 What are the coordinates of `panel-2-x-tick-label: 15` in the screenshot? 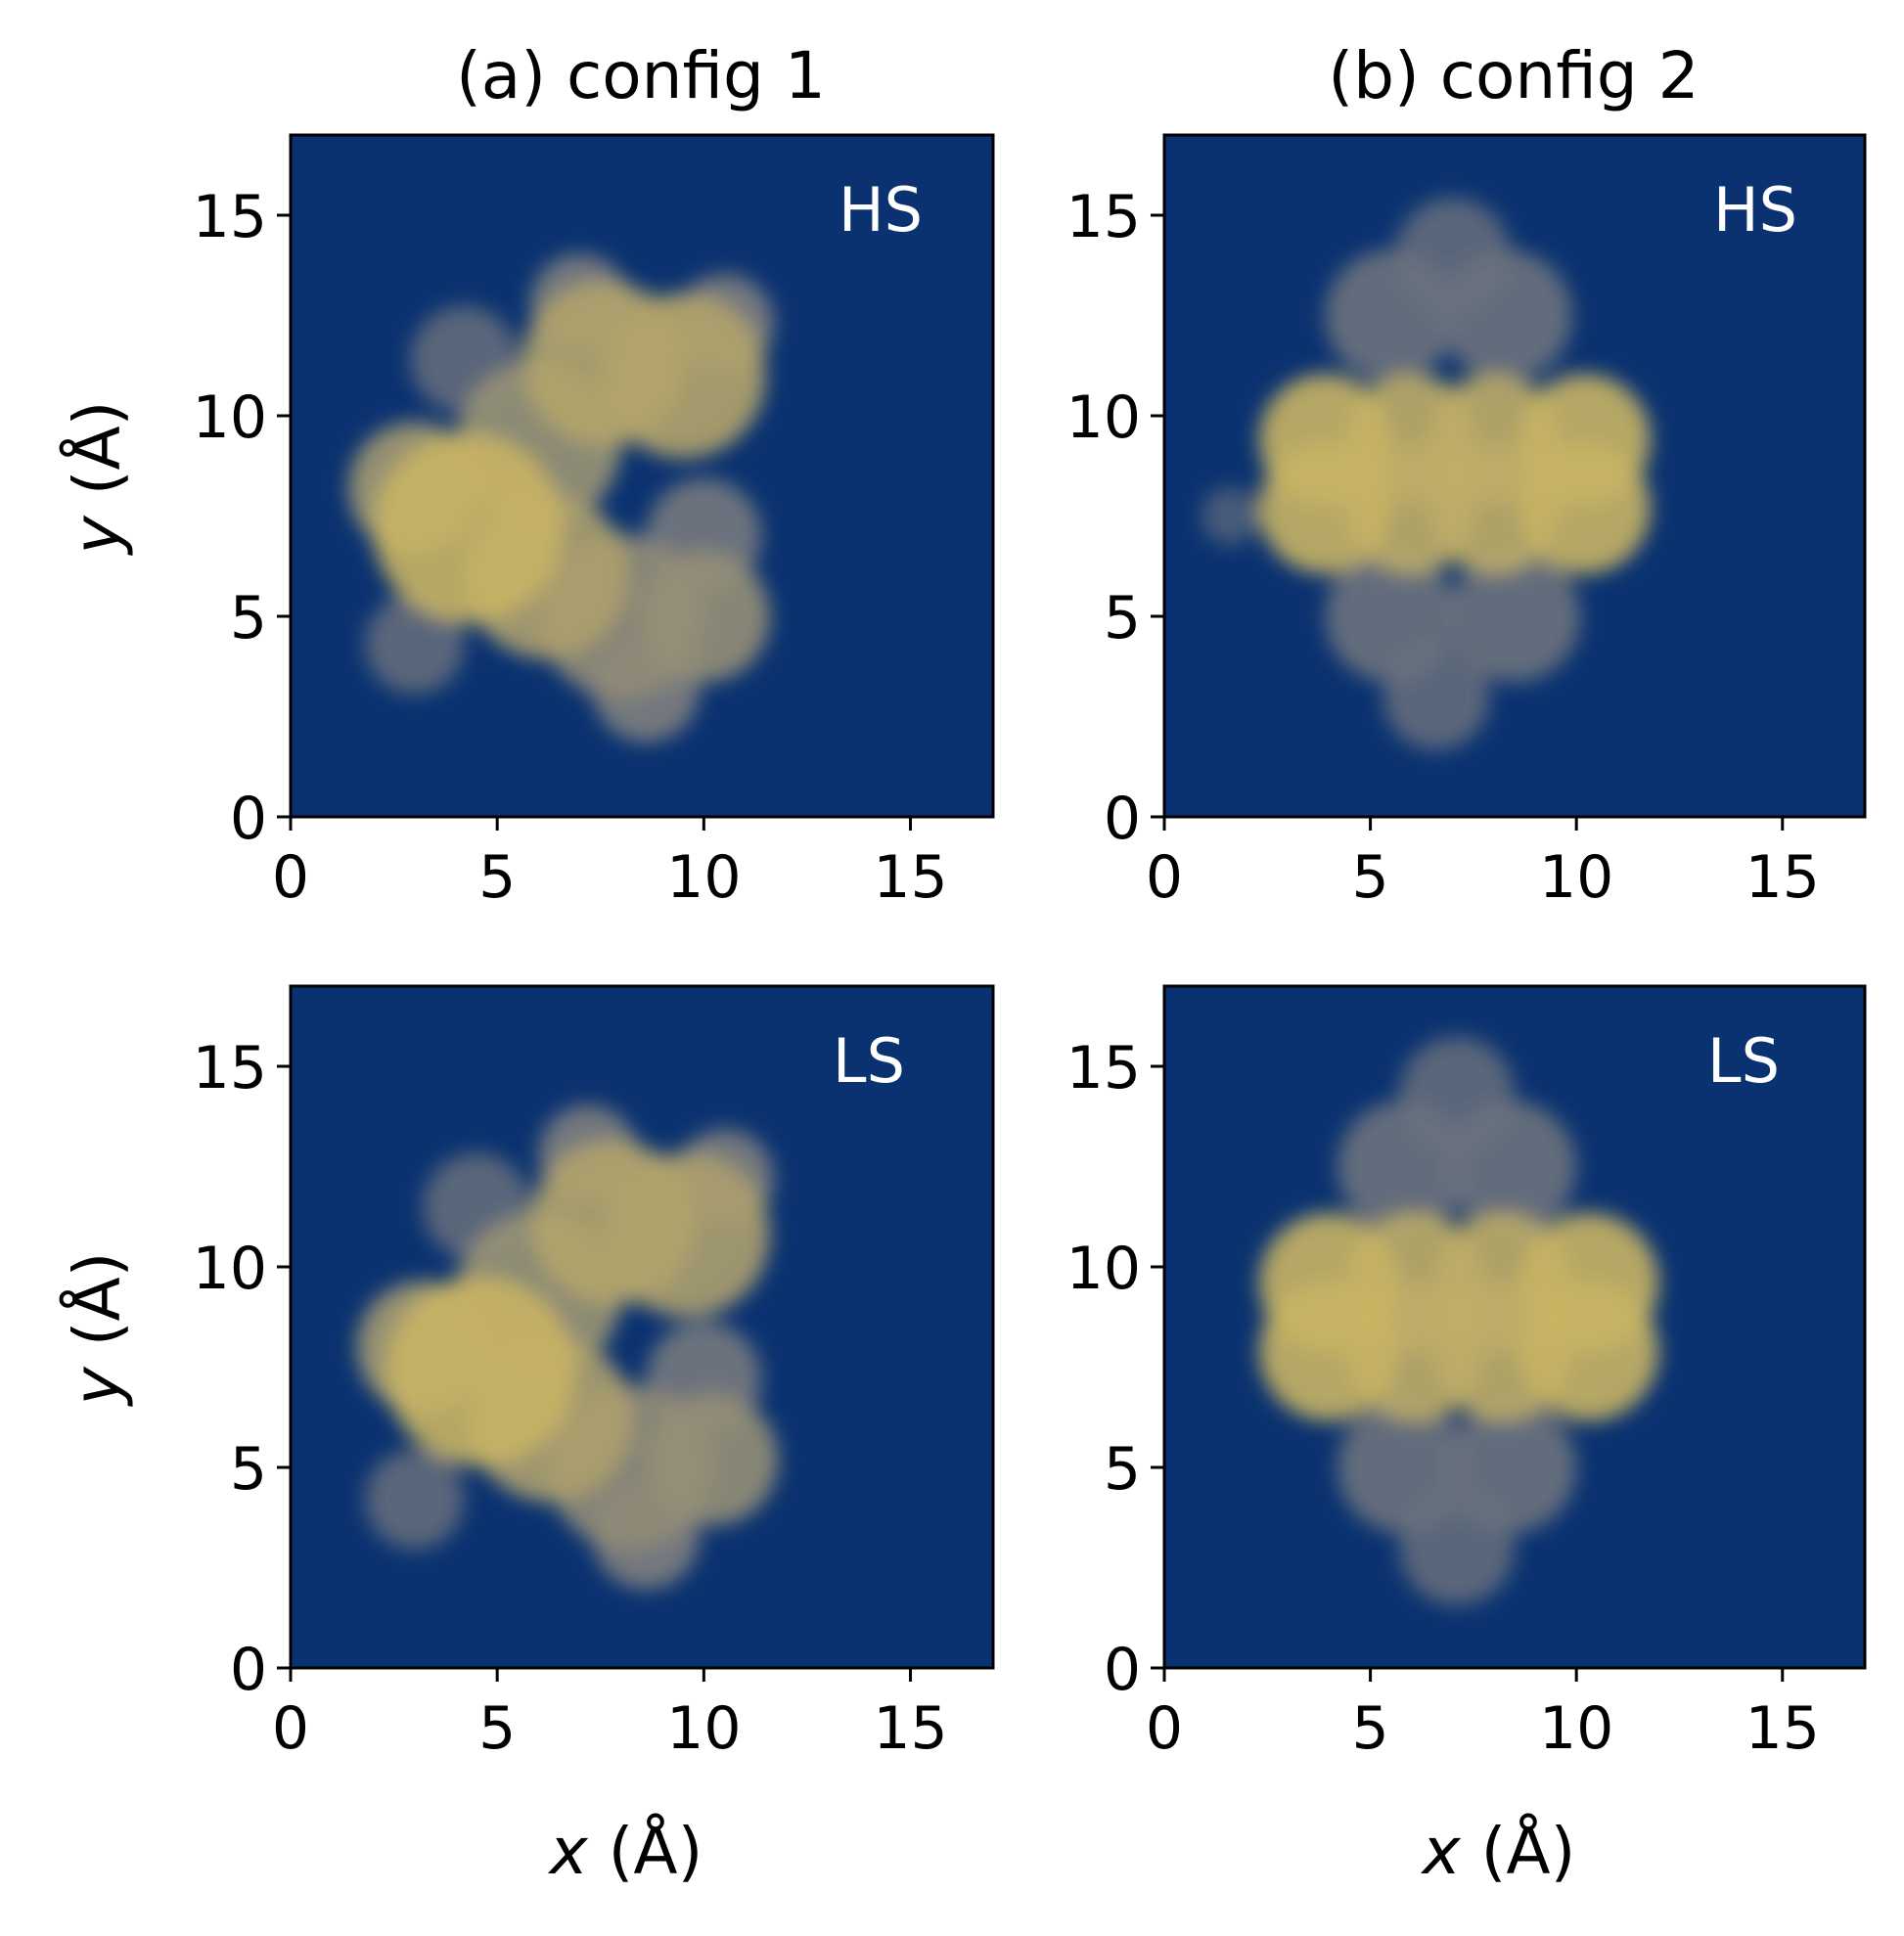 It's located at (1782, 878).